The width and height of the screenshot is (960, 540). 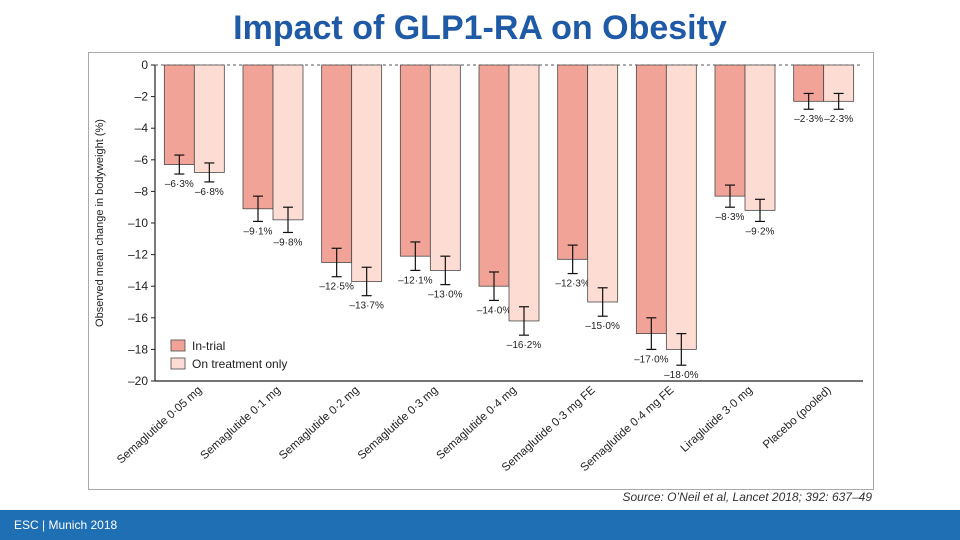 I want to click on x-tick-label: Semaglutide 0·05 mg, so click(x=159, y=425).